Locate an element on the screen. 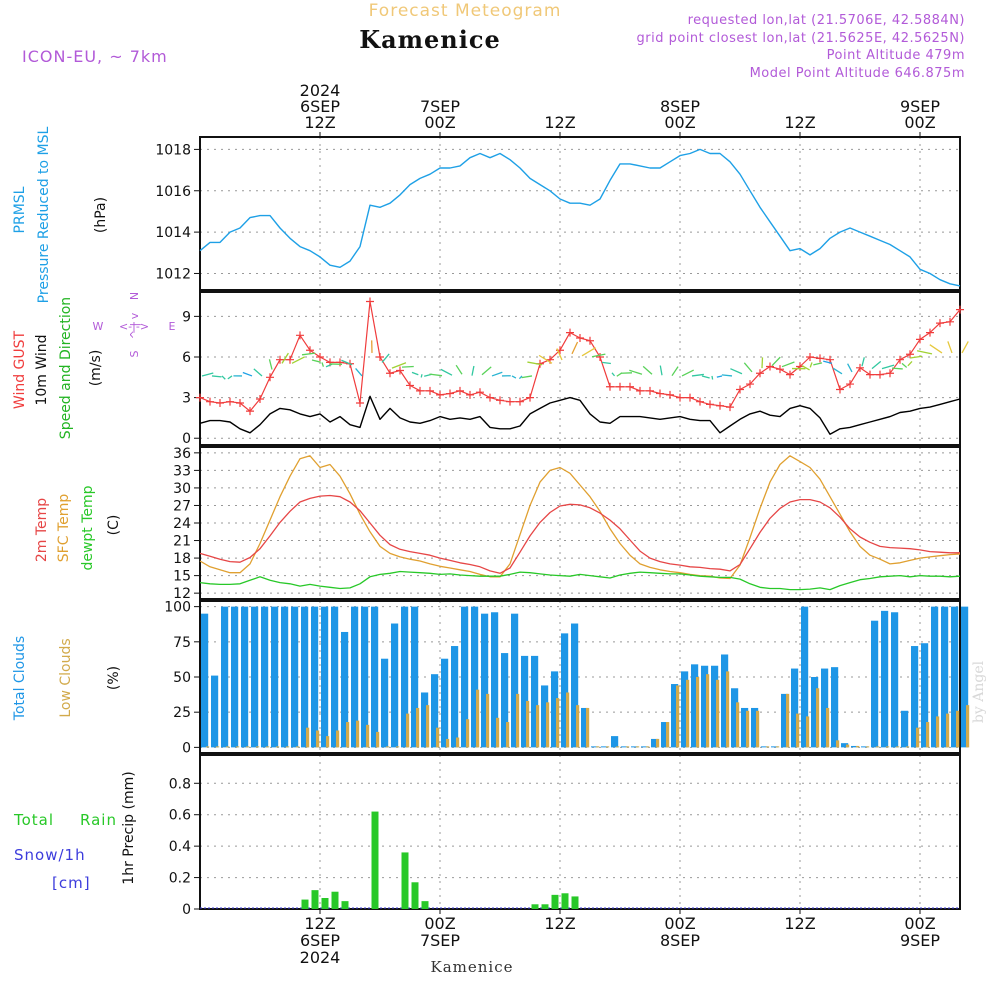 The image size is (1000, 1000). y-tick-label: 0.8 is located at coordinates (180, 784).